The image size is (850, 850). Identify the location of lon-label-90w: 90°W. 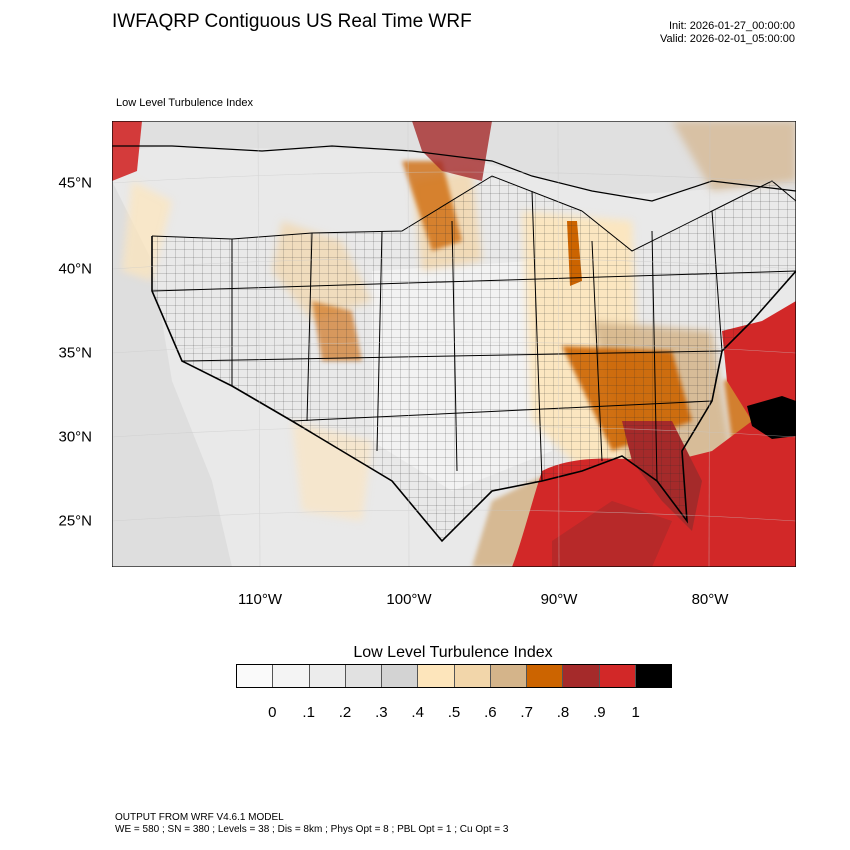
(559, 599).